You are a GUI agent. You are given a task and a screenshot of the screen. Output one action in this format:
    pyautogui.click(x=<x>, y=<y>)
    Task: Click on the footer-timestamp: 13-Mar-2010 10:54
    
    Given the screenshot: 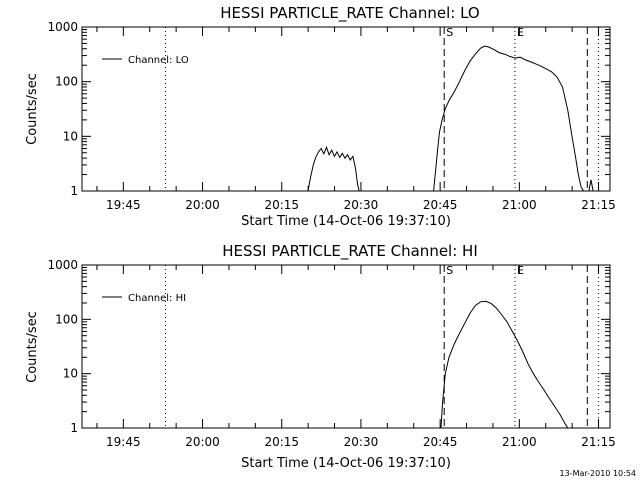 What is the action you would take?
    pyautogui.click(x=598, y=473)
    